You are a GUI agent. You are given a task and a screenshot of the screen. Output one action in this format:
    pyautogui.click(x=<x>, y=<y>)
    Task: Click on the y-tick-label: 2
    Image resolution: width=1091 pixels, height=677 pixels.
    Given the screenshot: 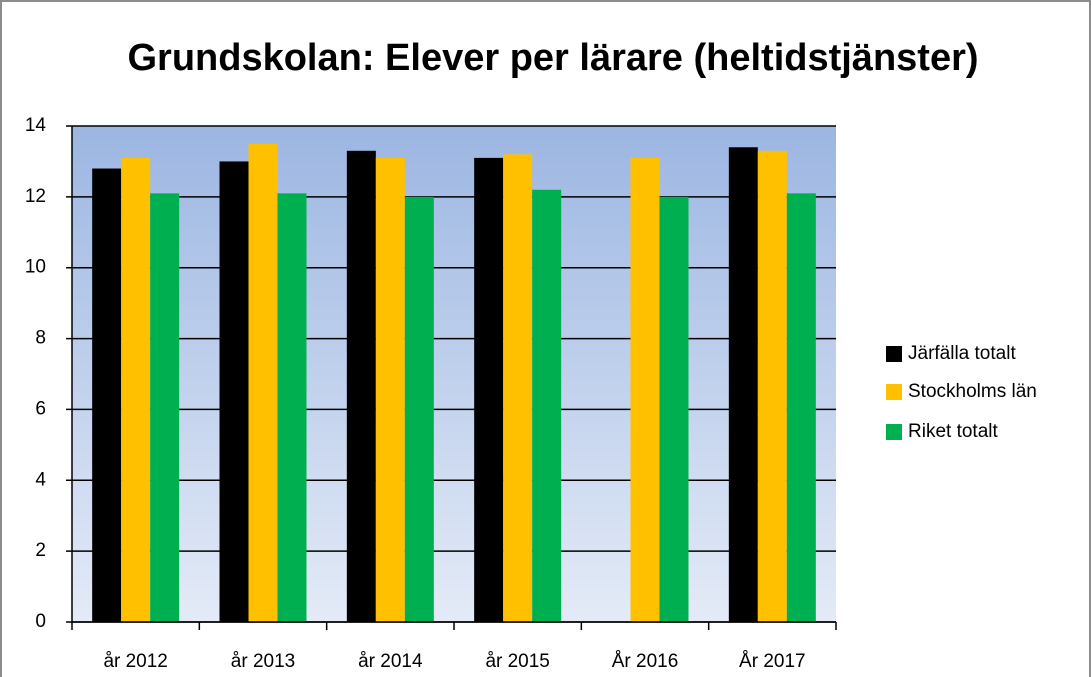 What is the action you would take?
    pyautogui.click(x=40, y=550)
    